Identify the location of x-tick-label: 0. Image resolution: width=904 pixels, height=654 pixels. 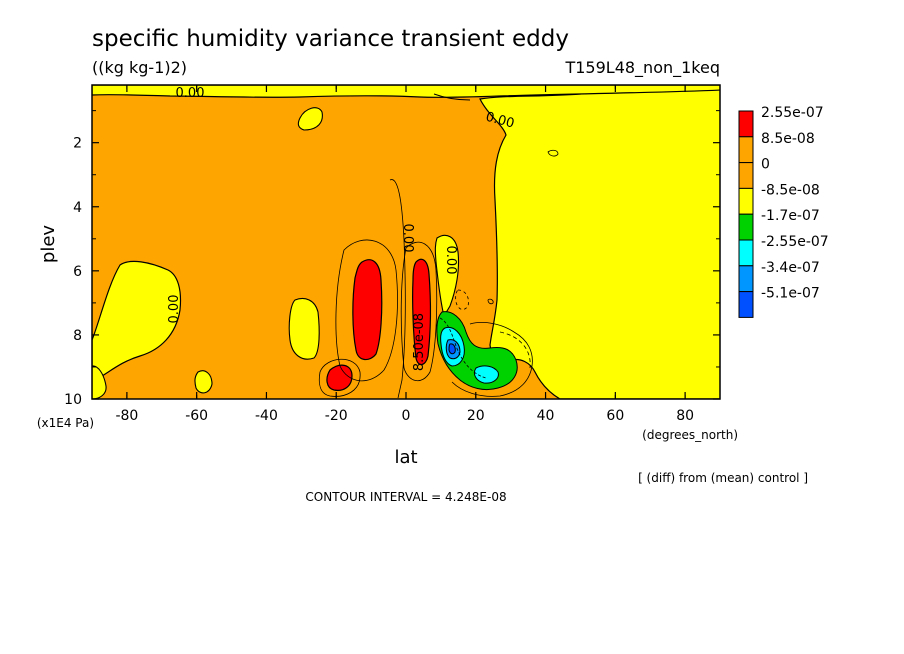
(406, 416).